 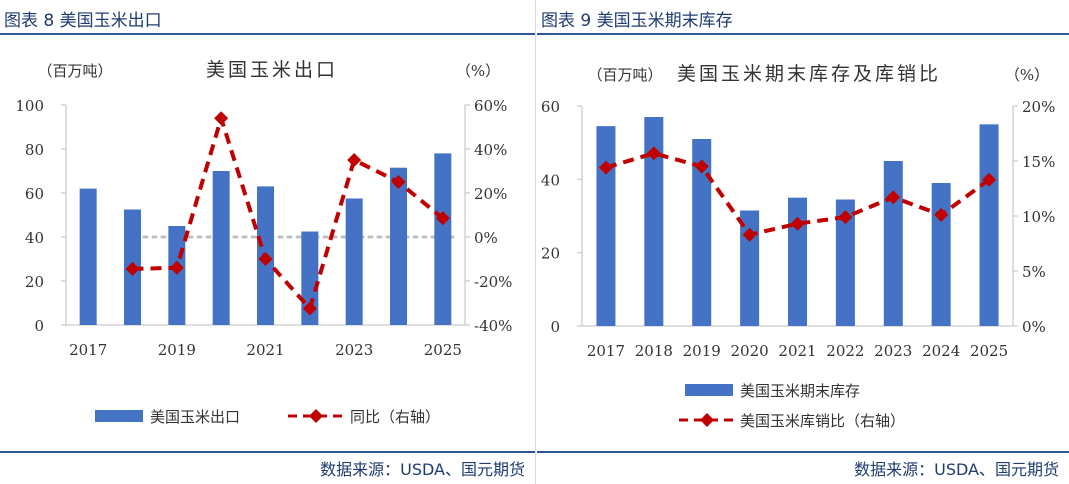 What do you see at coordinates (34, 150) in the screenshot?
I see `left-tick-label: 80` at bounding box center [34, 150].